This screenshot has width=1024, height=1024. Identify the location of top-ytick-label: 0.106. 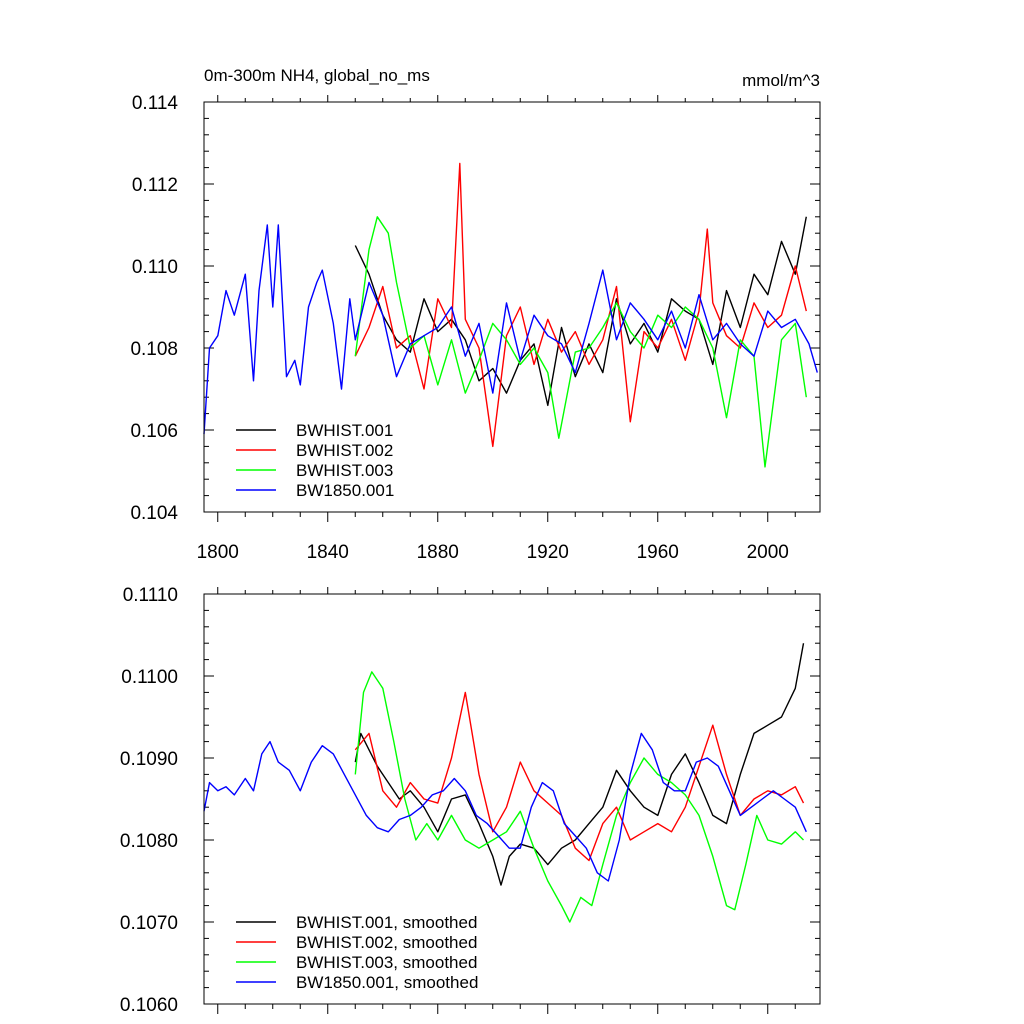
(154, 431).